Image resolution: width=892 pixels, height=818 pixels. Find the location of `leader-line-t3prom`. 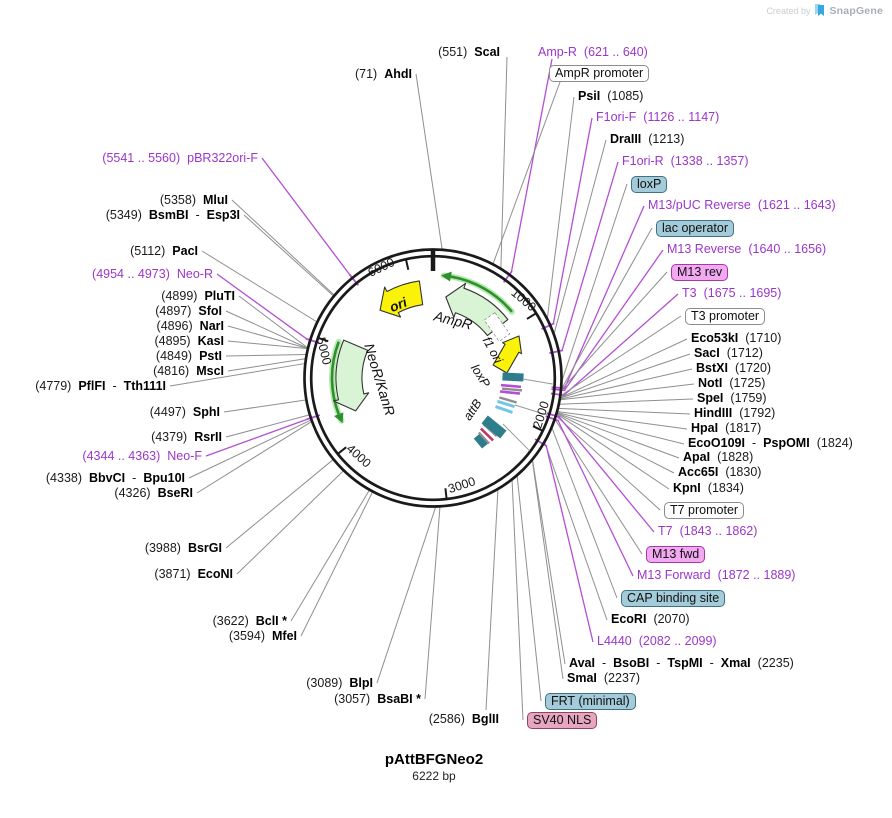

leader-line-t3prom is located at coordinates (620, 356).